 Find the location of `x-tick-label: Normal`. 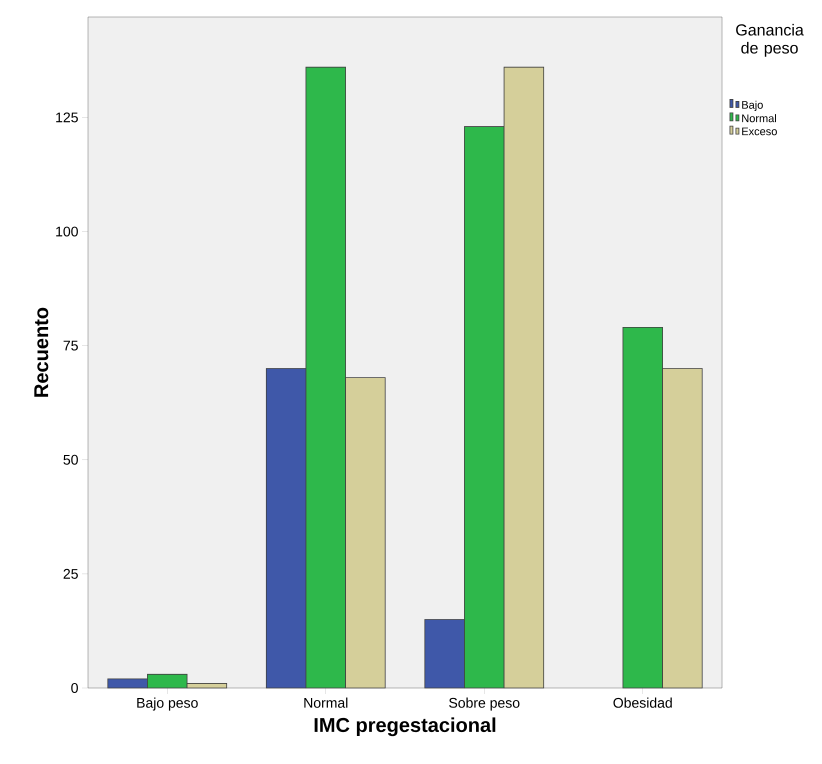

x-tick-label: Normal is located at coordinates (326, 703).